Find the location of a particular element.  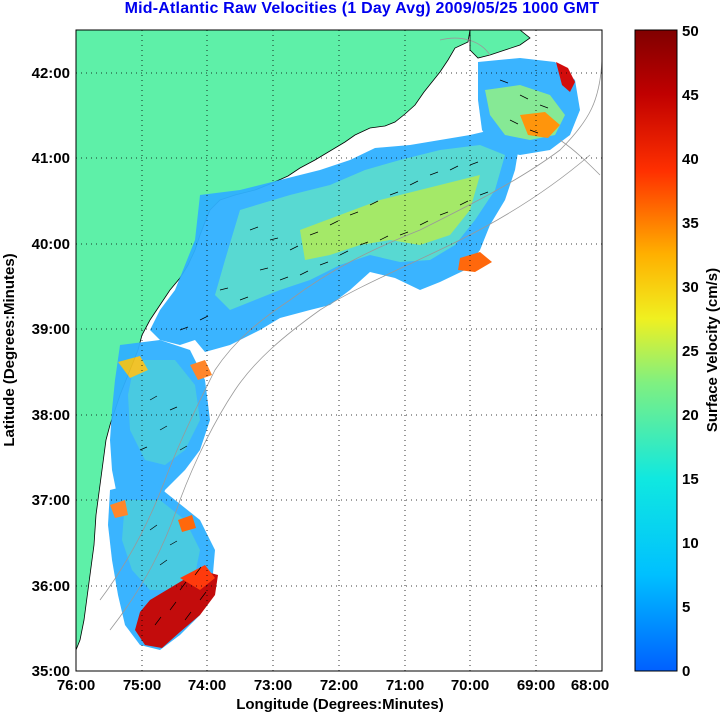

x-tick-label: 76:00 is located at coordinates (76, 685).